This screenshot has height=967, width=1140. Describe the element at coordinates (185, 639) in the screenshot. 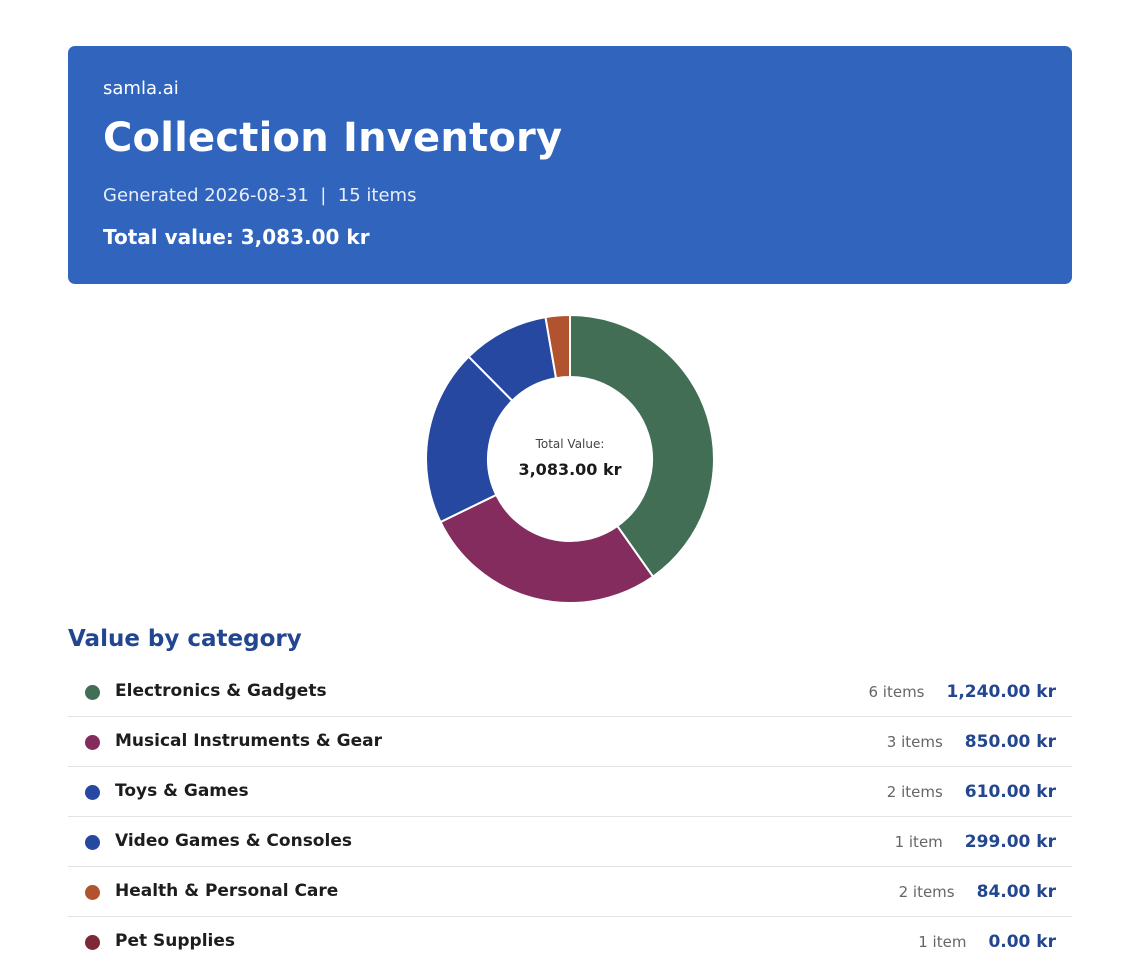

I see `section-title: Value by category` at that location.